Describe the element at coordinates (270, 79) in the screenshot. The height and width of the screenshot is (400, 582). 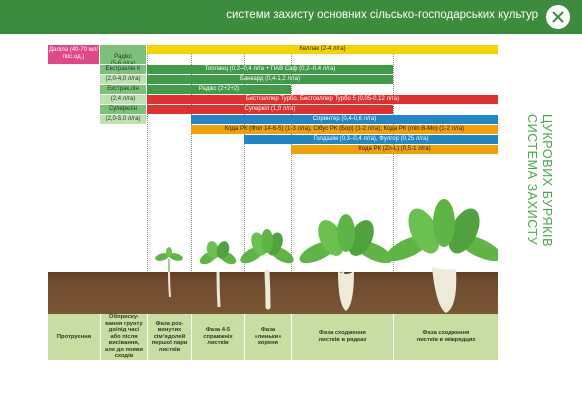
I see `bar-bankard: Банкард (0,4-1,2 л/га)` at that location.